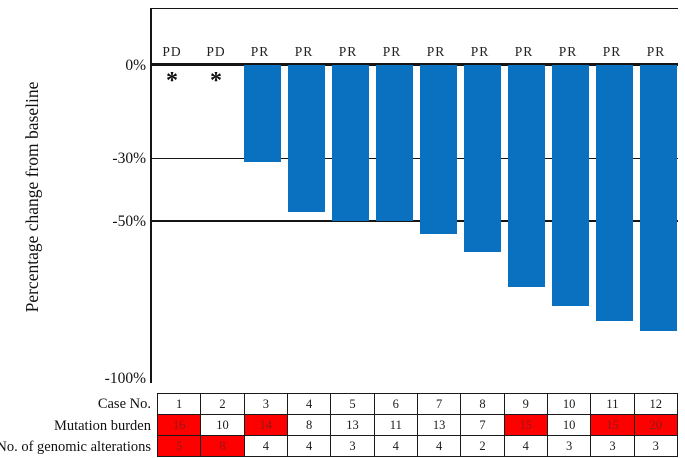 The image size is (685, 458). Describe the element at coordinates (392, 51) in the screenshot. I see `response-label-case-6: PR` at that location.